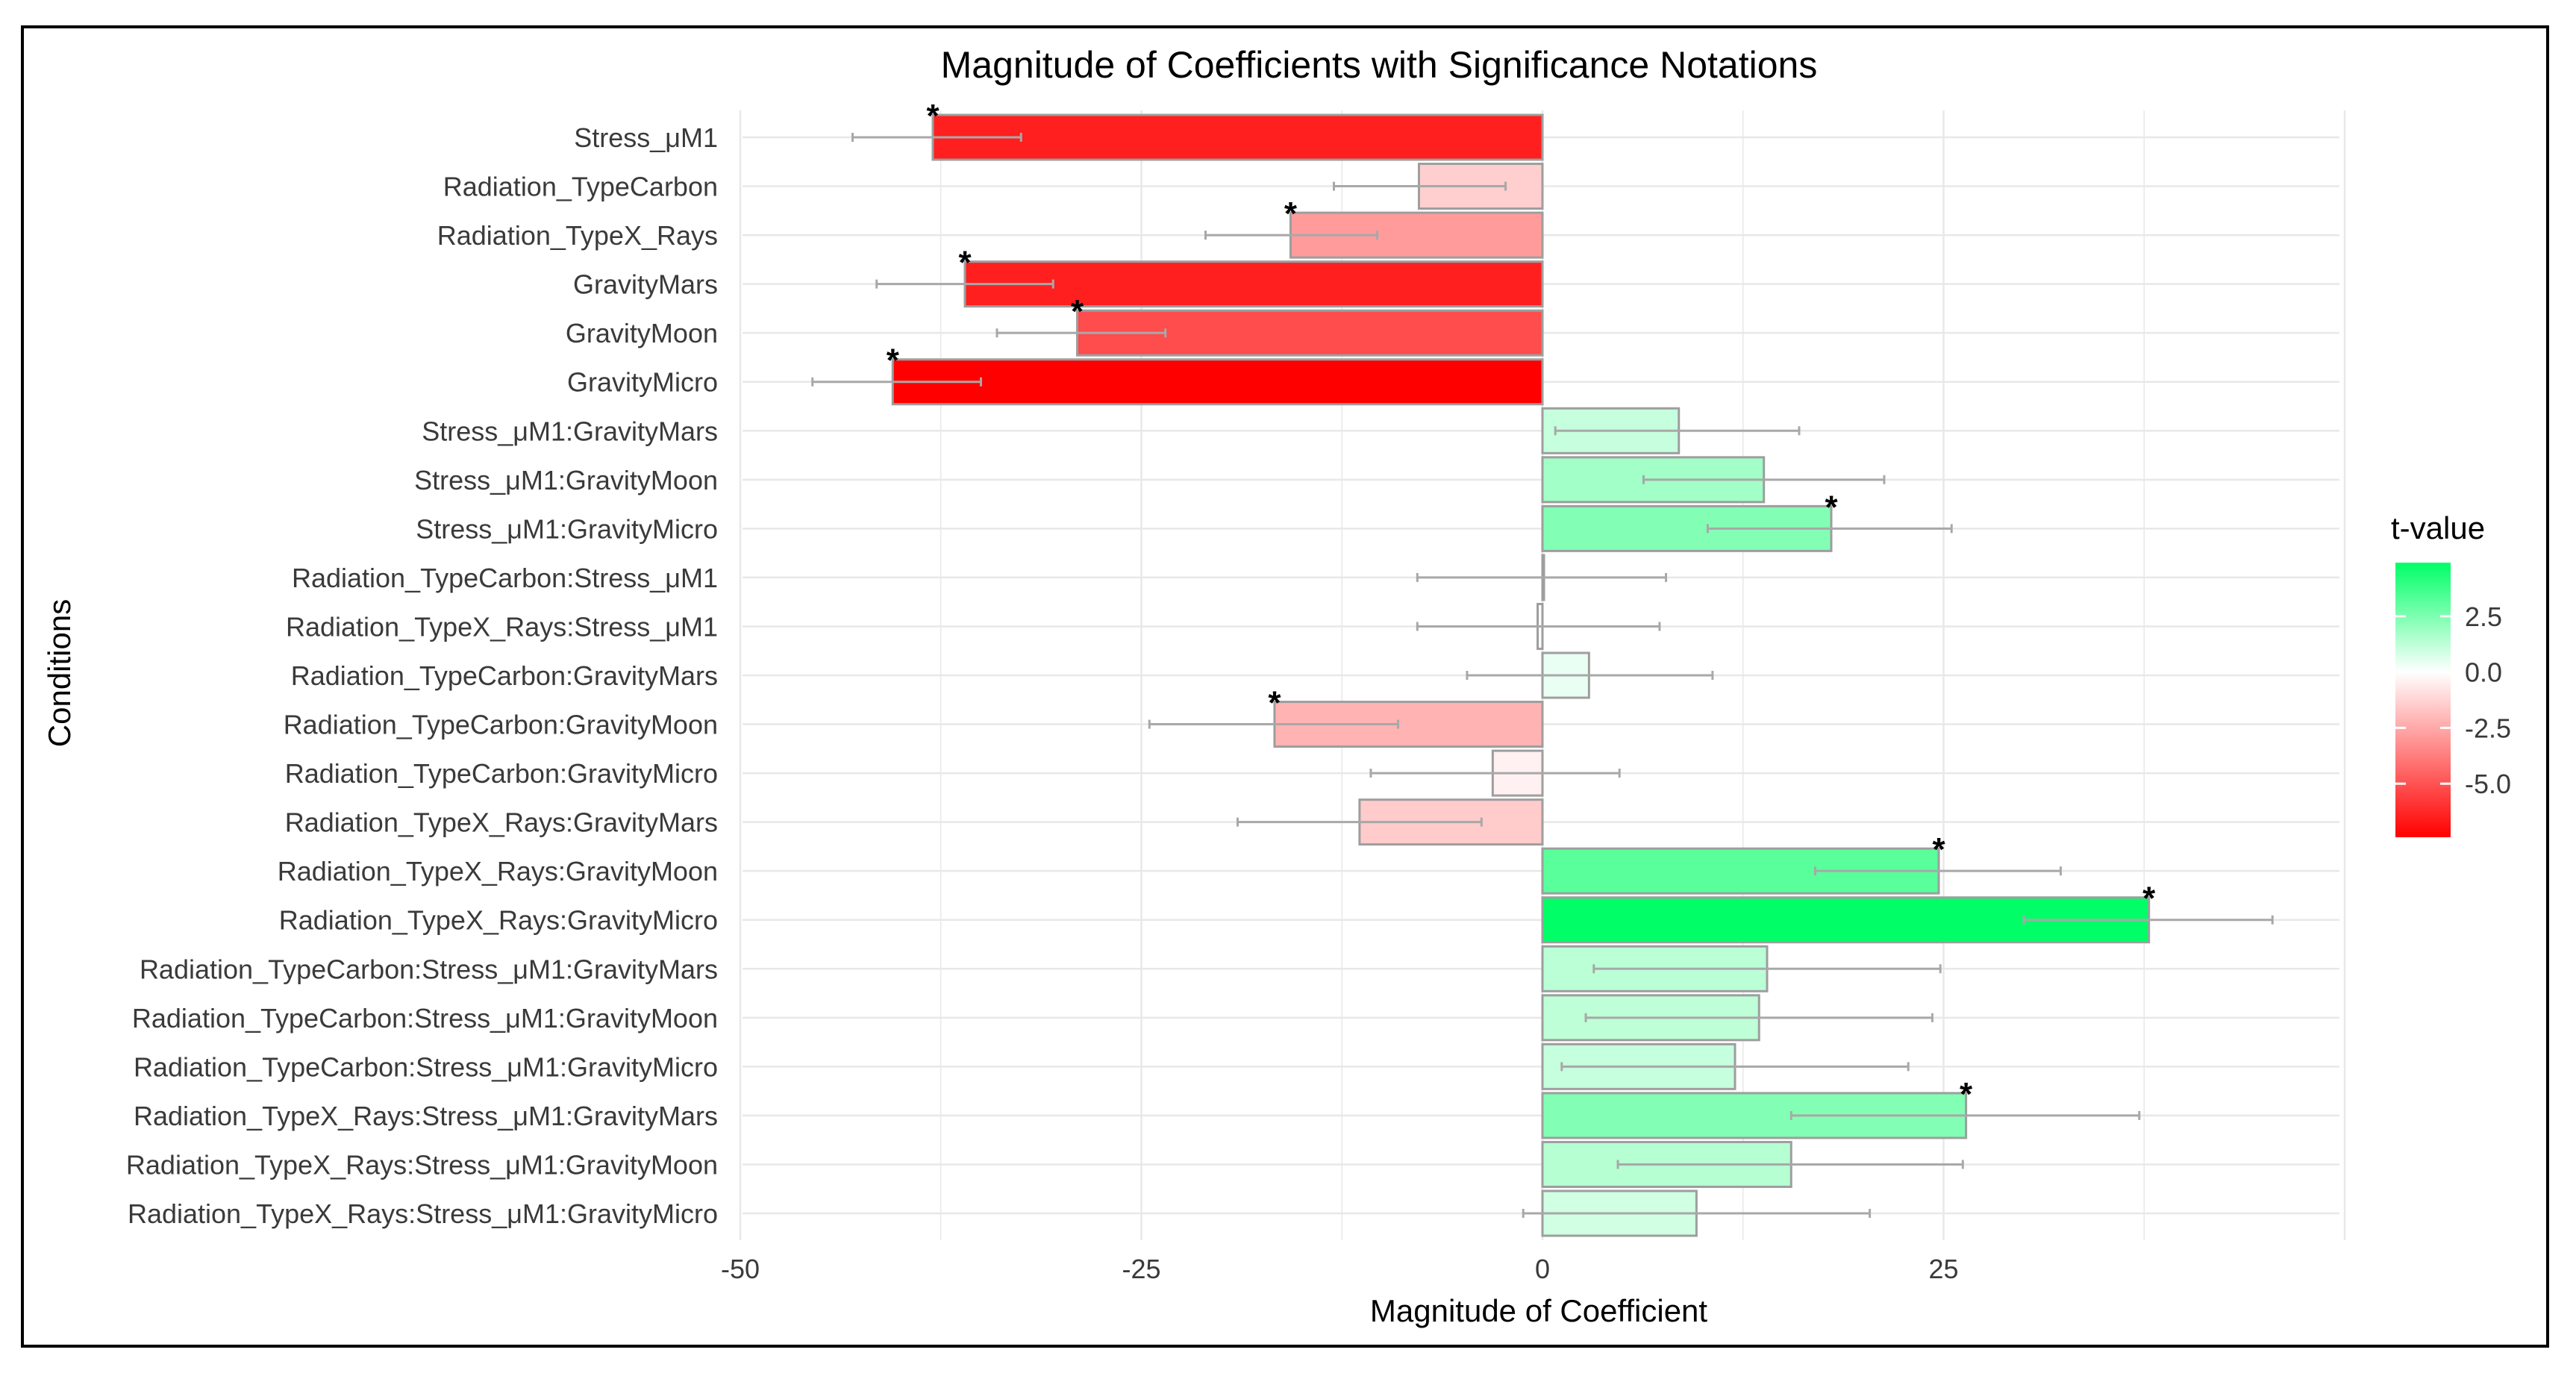 The width and height of the screenshot is (2576, 1379). I want to click on y-tick-label: Stress_μM1, so click(646, 137).